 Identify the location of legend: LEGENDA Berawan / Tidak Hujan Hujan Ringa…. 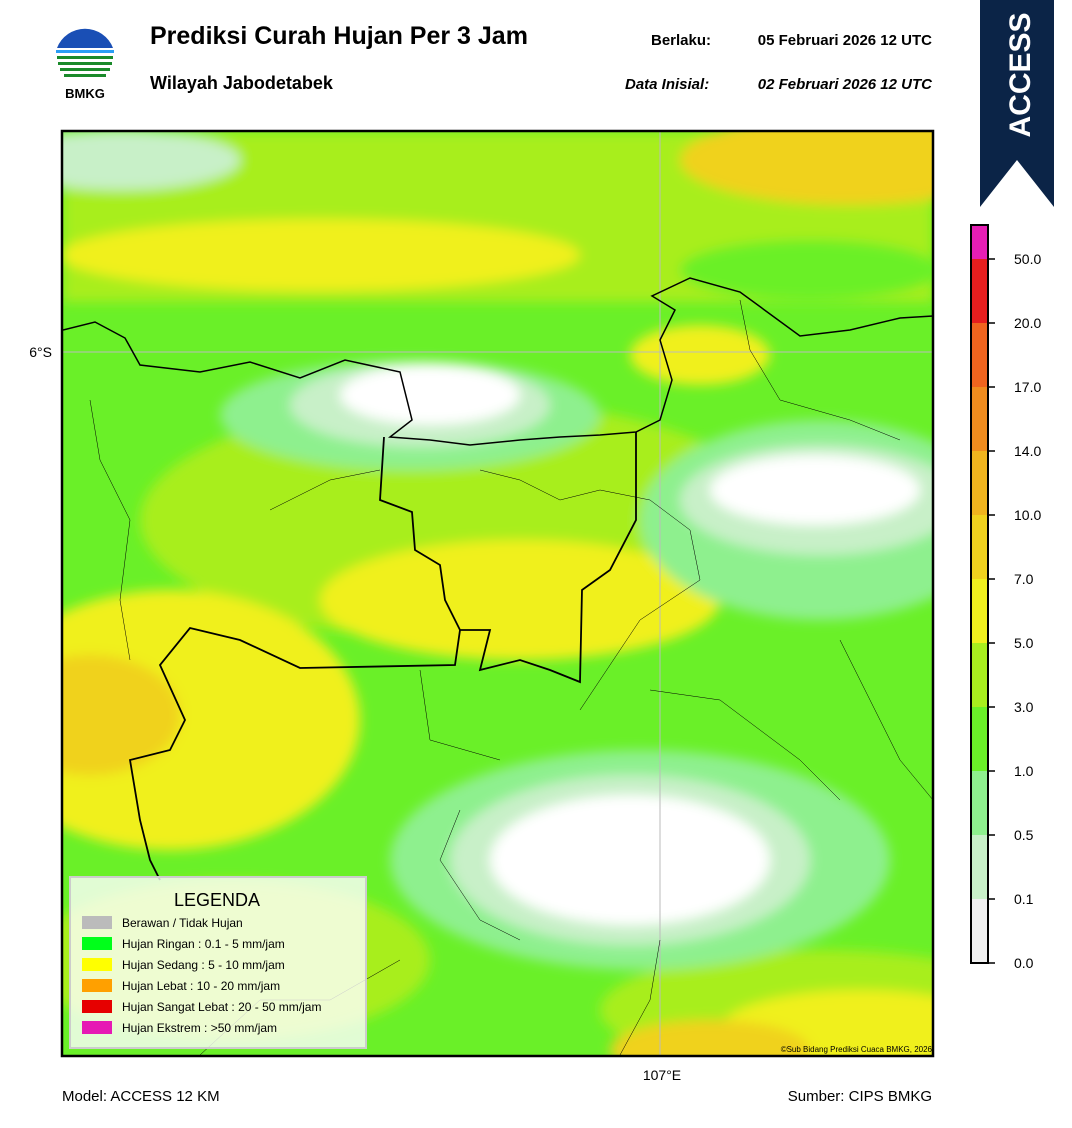
(218, 962).